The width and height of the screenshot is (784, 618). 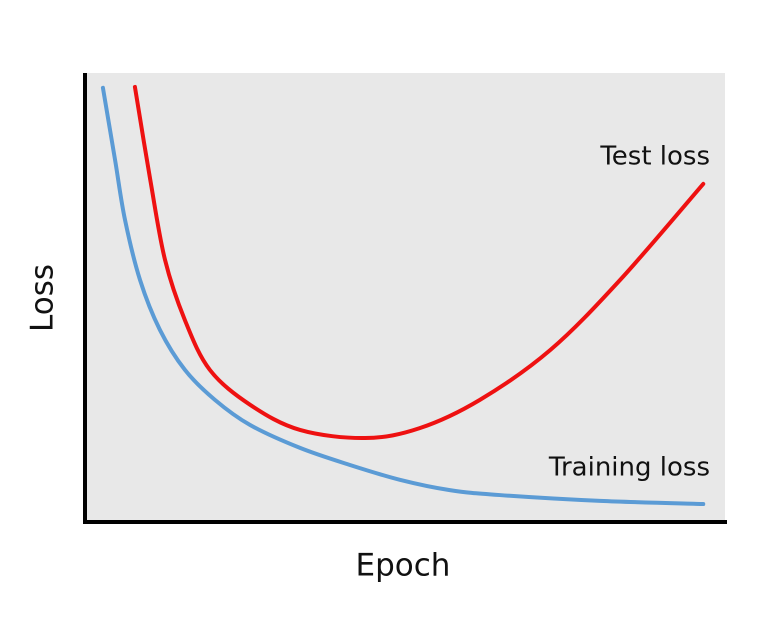 What do you see at coordinates (654, 157) in the screenshot?
I see `series-label: Test loss` at bounding box center [654, 157].